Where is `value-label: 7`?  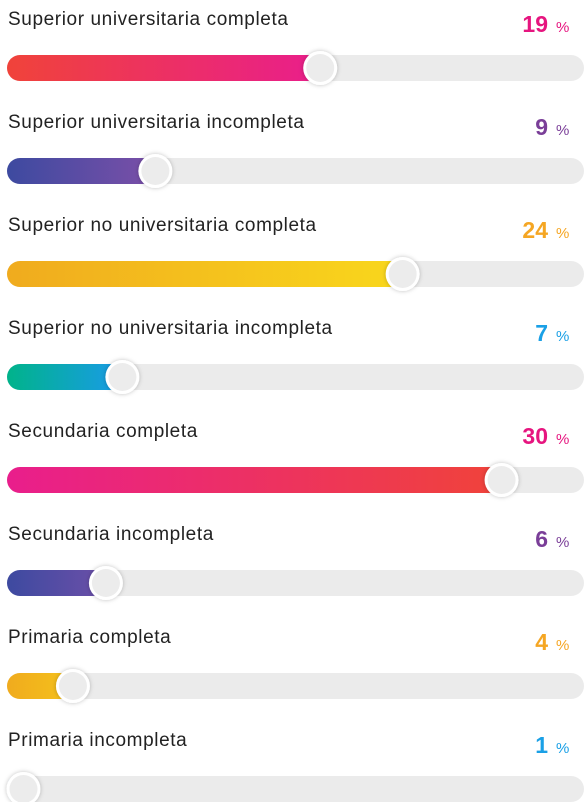 value-label: 7 is located at coordinates (541, 333).